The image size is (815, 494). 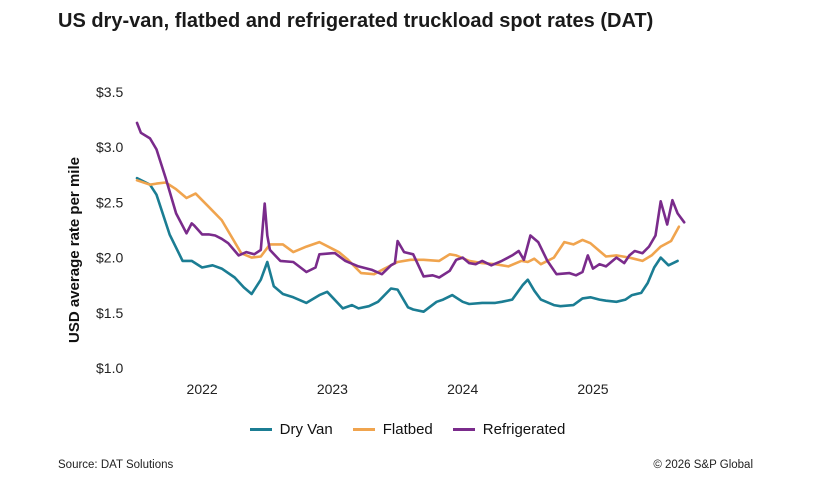 I want to click on x-tick-label: 2025, so click(x=592, y=389).